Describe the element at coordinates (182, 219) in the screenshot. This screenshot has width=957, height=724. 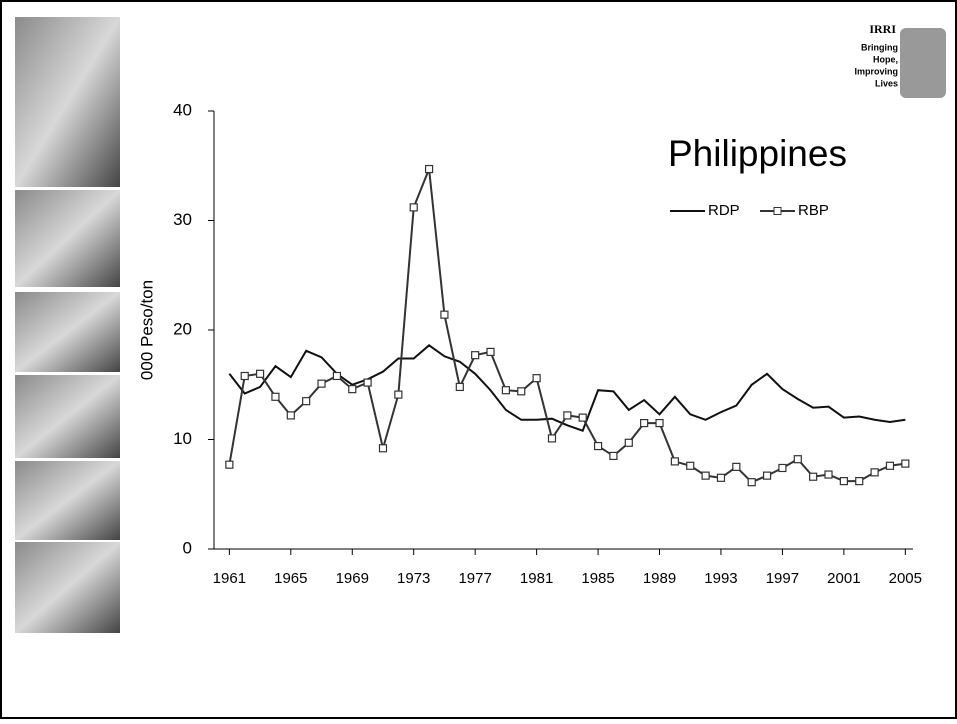
I see `y-tick-label: 30` at that location.